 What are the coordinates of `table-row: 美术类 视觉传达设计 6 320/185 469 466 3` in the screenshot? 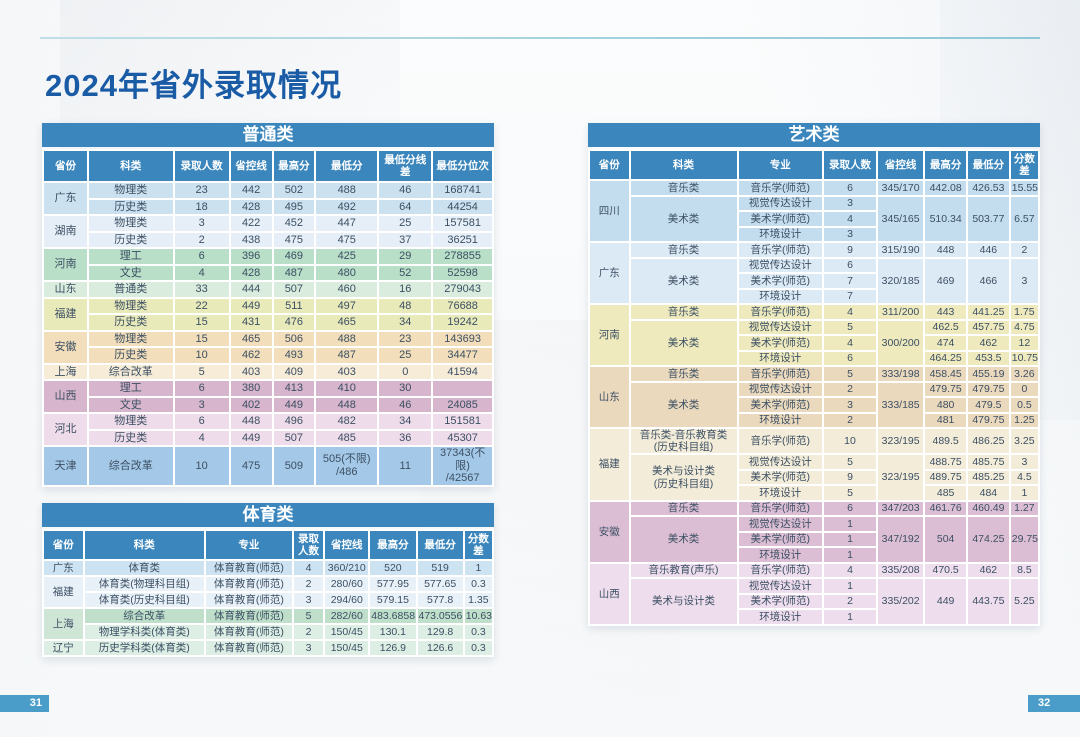 It's located at (815, 281).